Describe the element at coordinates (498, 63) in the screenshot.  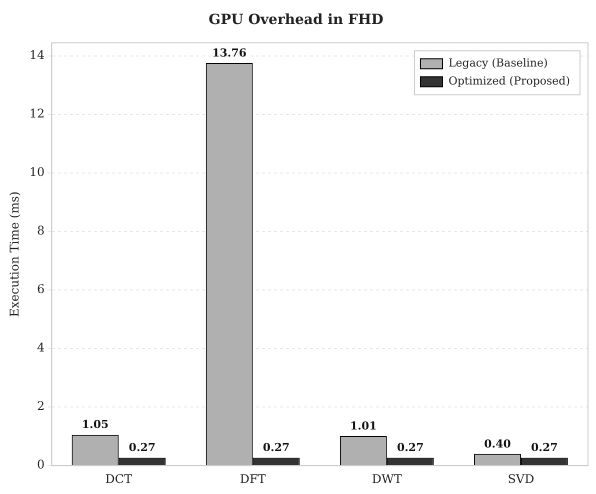
I see `legend-label: Legacy (Baseline)` at that location.